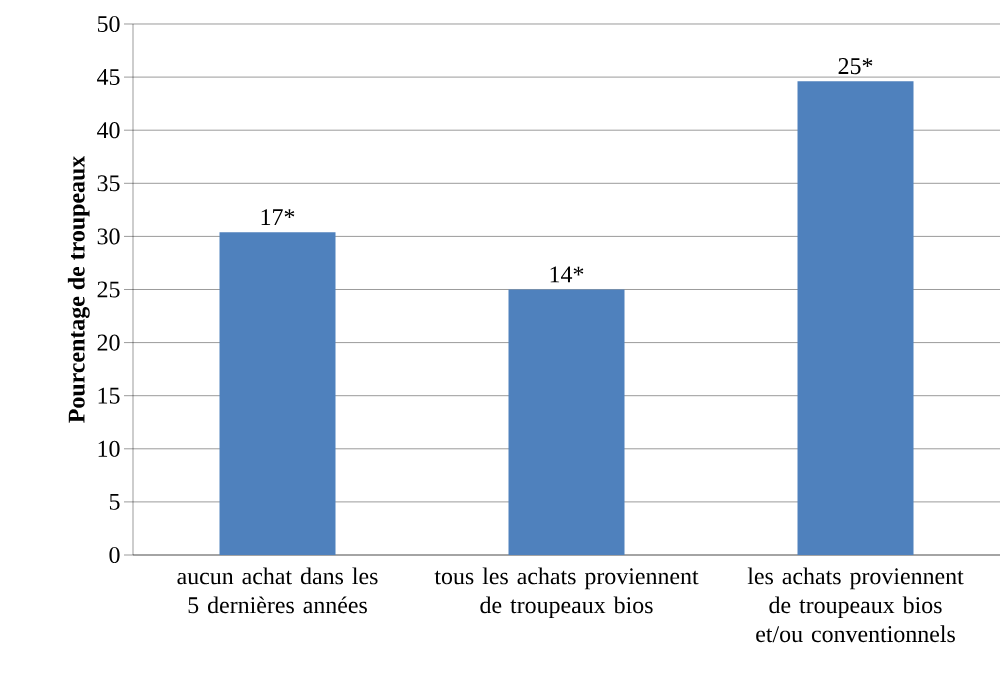 The image size is (1007, 681). What do you see at coordinates (114, 501) in the screenshot?
I see `y-tick-label: 5` at bounding box center [114, 501].